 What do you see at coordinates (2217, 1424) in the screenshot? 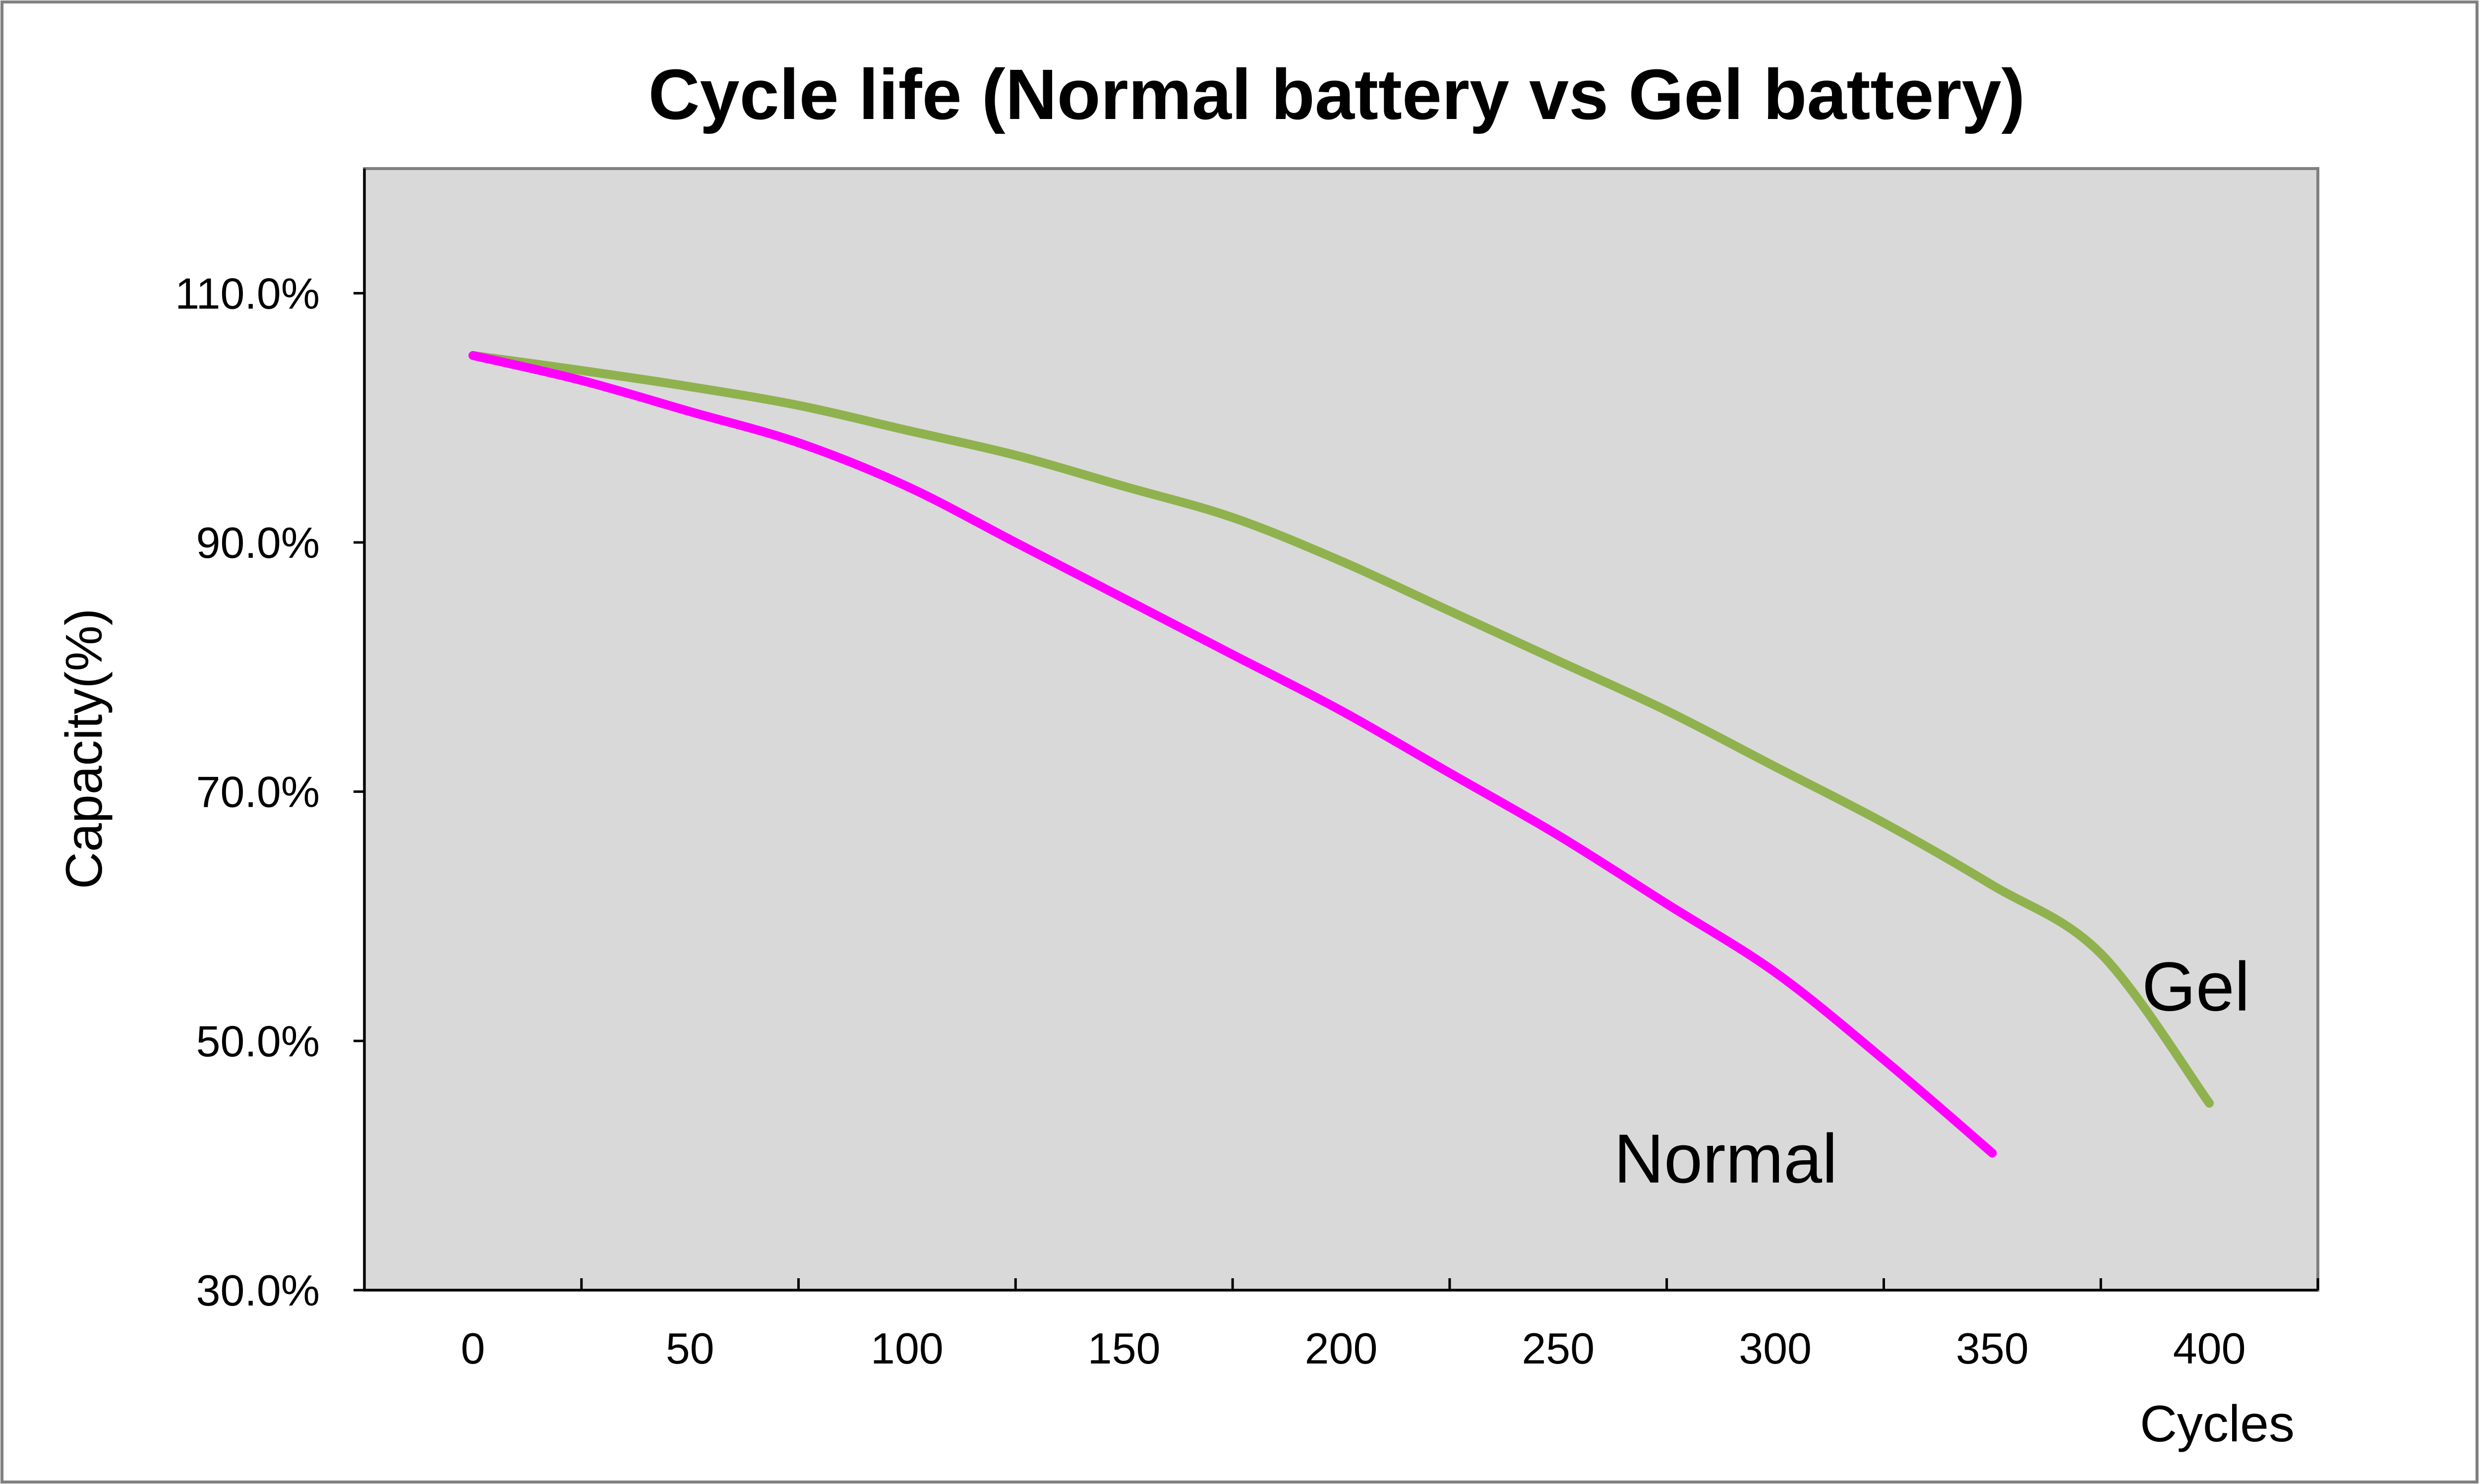
I see `x-axis-label: Cycles` at bounding box center [2217, 1424].